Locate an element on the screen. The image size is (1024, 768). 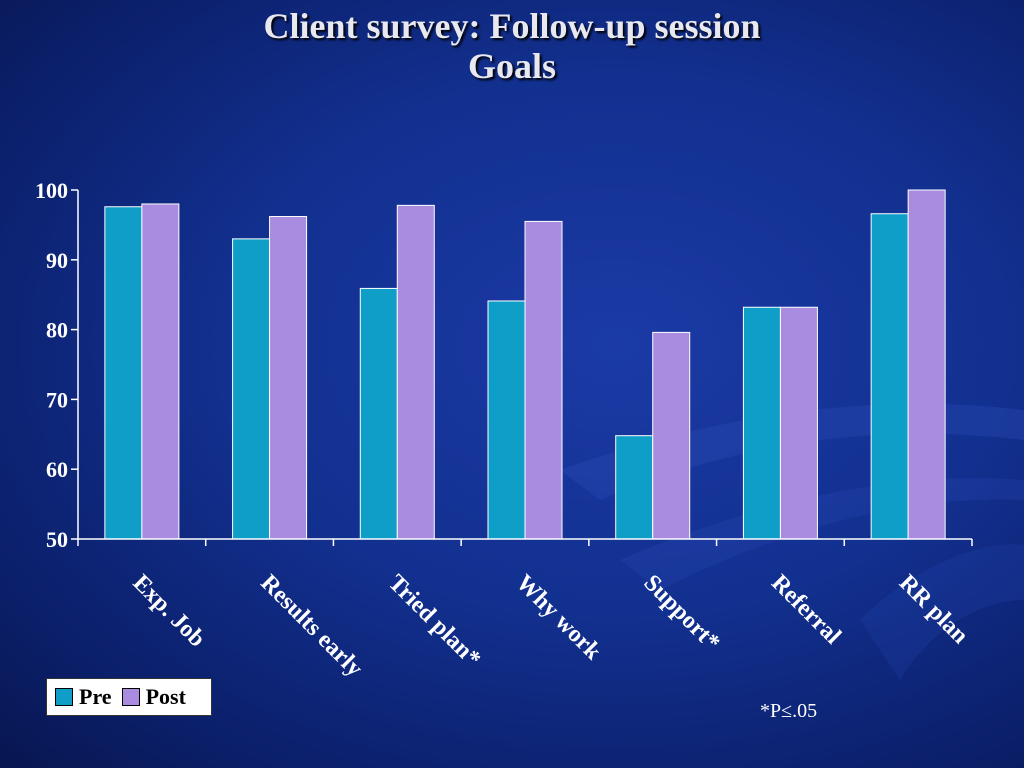
significance-footnote: *P≤.05 is located at coordinates (789, 711).